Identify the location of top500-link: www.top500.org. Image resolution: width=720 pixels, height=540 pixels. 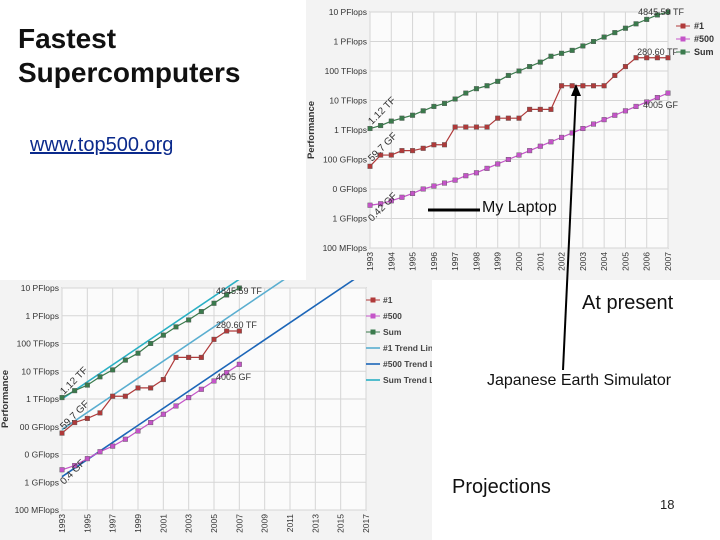
(102, 145).